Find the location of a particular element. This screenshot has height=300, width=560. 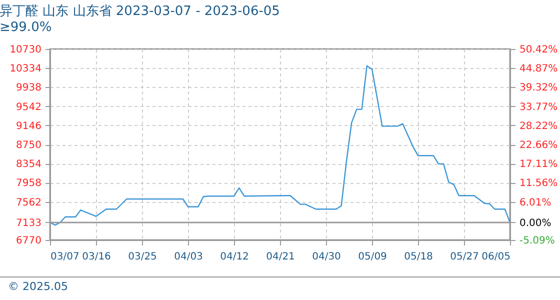

chart-subtitle: ≥99.0% is located at coordinates (26, 27).